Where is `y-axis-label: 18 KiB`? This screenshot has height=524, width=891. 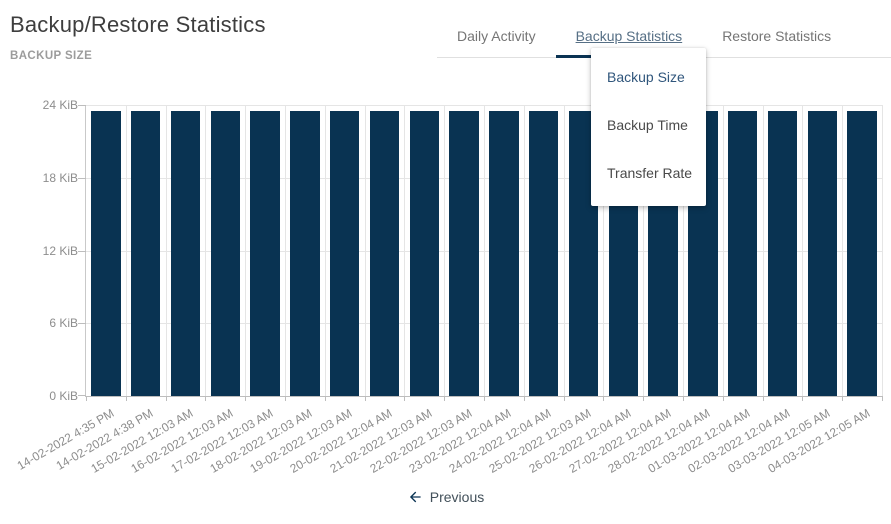
y-axis-label: 18 KiB is located at coordinates (60, 177).